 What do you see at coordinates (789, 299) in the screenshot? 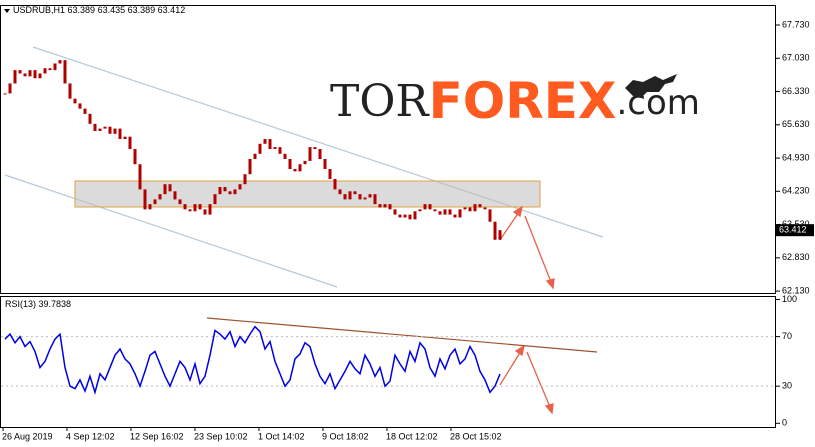
I see `y-tick-label: 100` at bounding box center [789, 299].